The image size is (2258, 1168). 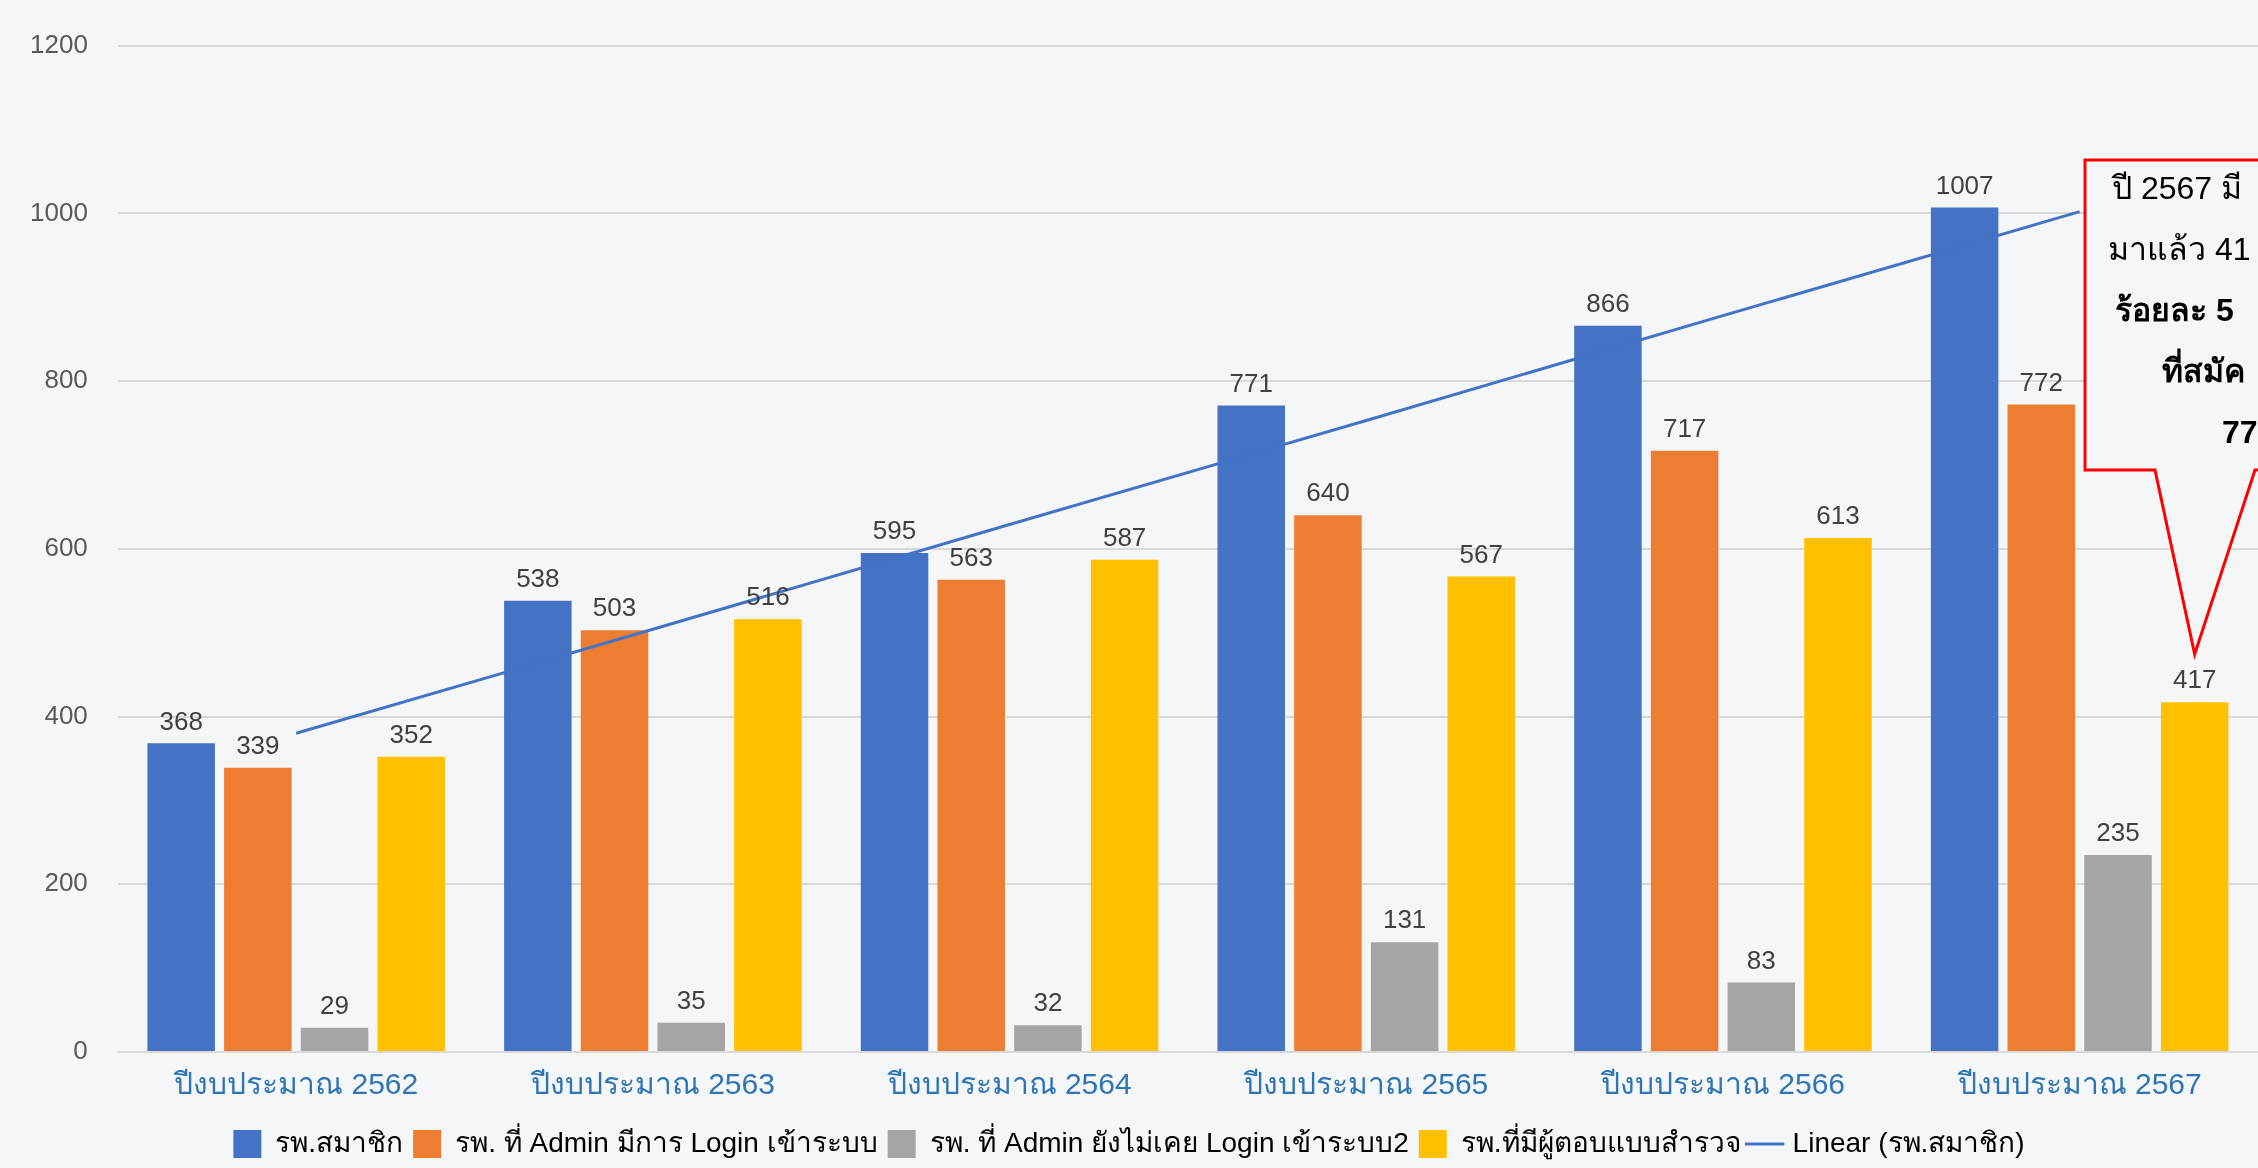 What do you see at coordinates (1124, 536) in the screenshot?
I see `data-label: 587` at bounding box center [1124, 536].